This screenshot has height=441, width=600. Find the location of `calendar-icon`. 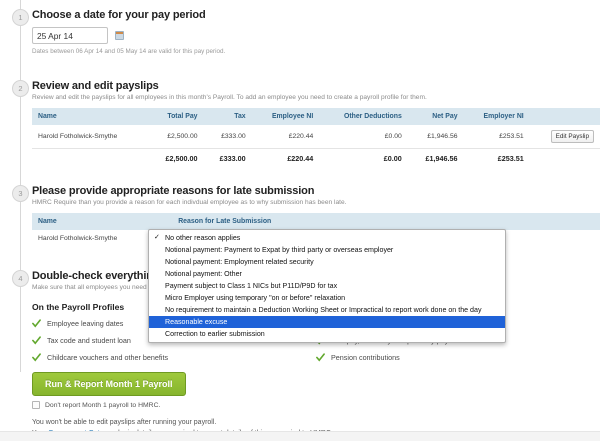

calendar-icon is located at coordinates (119, 35).